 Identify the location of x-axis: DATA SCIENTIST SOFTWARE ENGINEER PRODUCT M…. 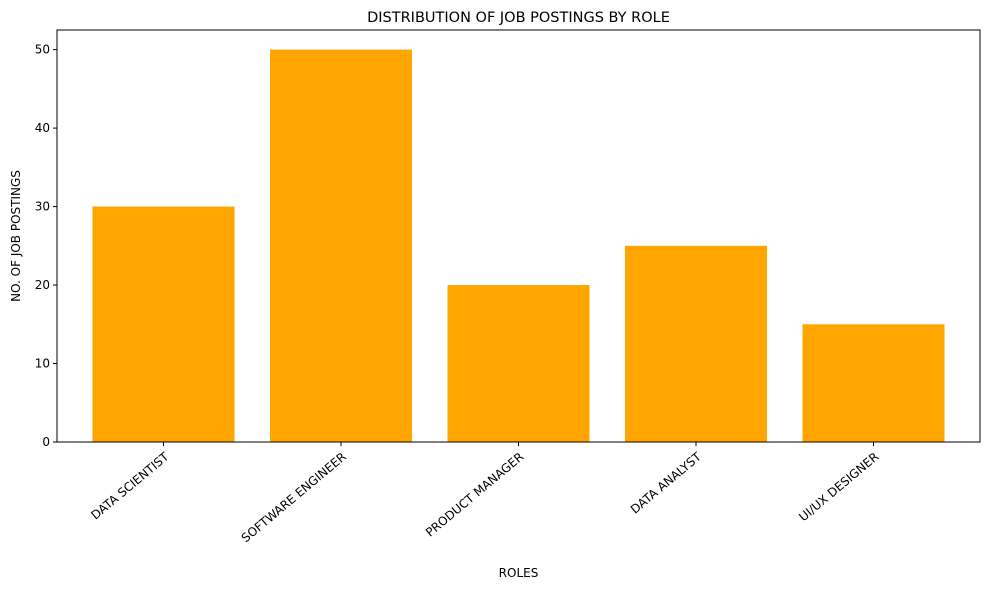
(484, 493).